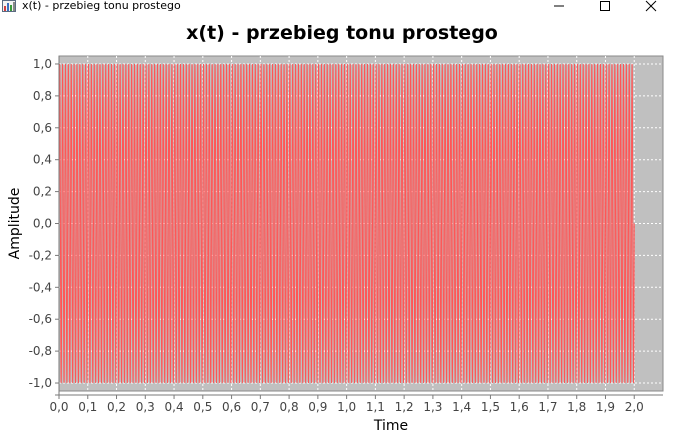 This screenshot has width=684, height=440. Describe the element at coordinates (390, 426) in the screenshot. I see `x-axis-label: Time` at that location.